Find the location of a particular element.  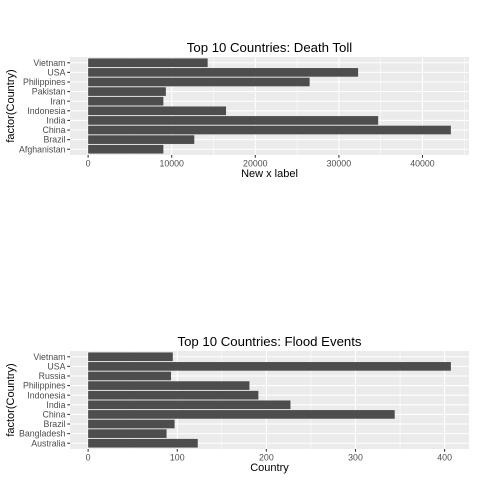

chart-1-bar-philippines is located at coordinates (199, 82).